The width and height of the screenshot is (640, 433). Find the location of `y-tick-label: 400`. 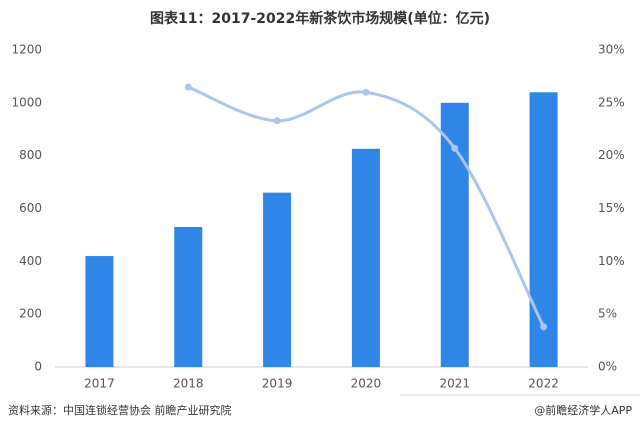

y-tick-label: 400 is located at coordinates (30, 261).